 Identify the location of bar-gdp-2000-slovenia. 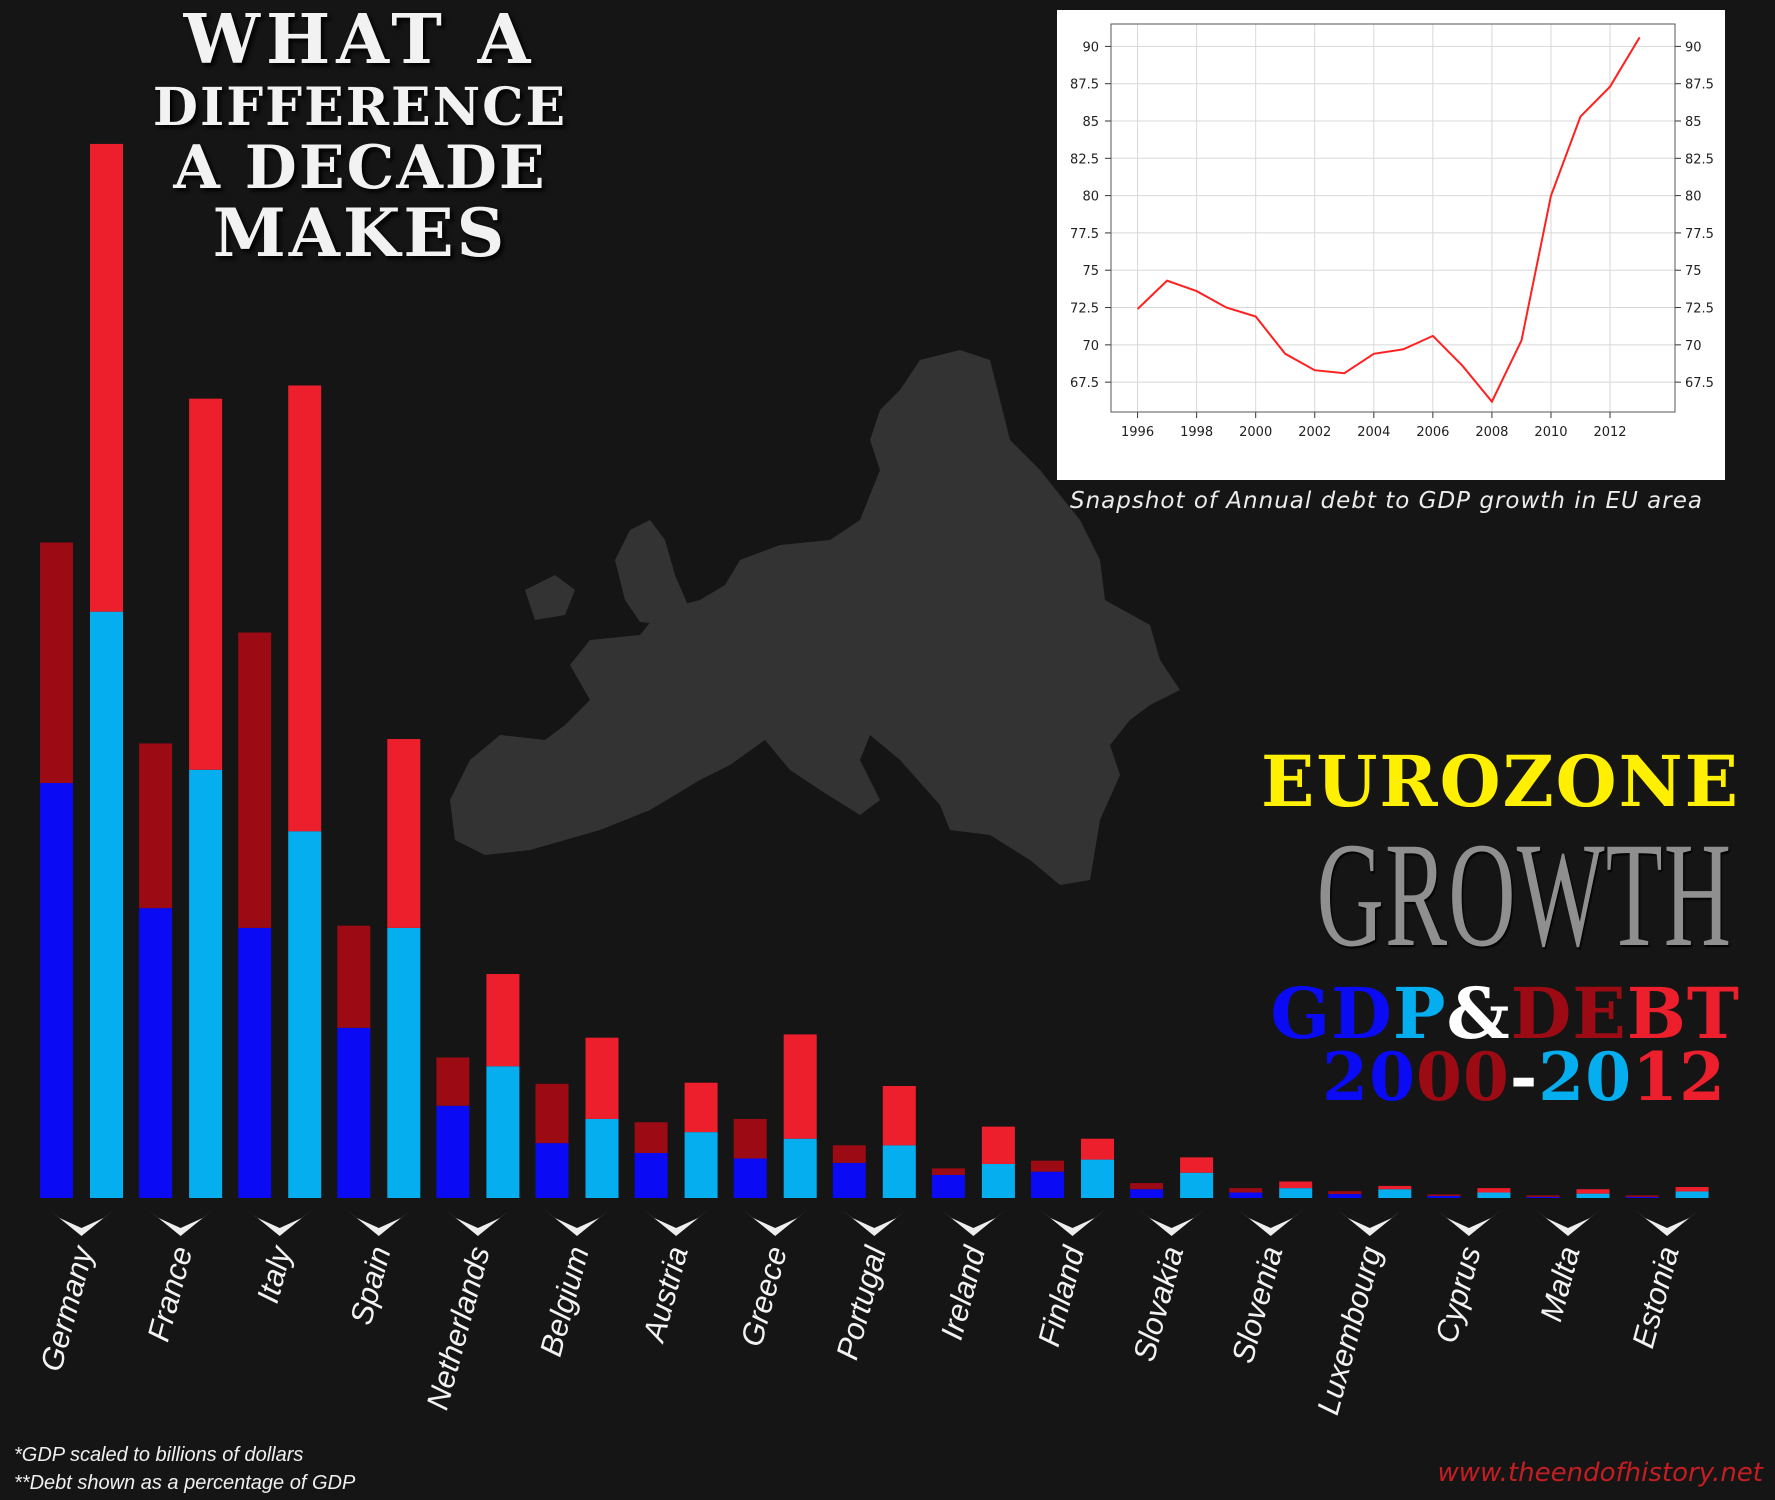
(1246, 1195).